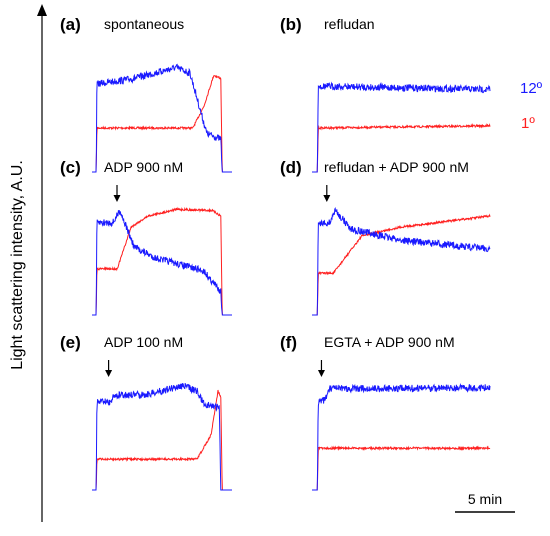 Image resolution: width=550 pixels, height=536 pixels. Describe the element at coordinates (143, 342) in the screenshot. I see `panel-title: ADP 100 nM` at that location.